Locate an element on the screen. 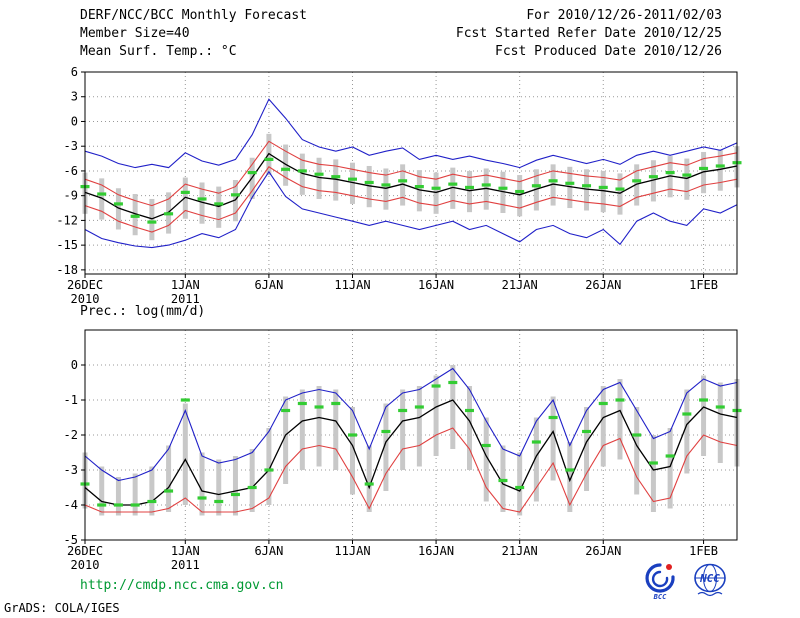 This screenshot has height=618, width=800. member-size-label: Member Size=40 is located at coordinates (135, 33).